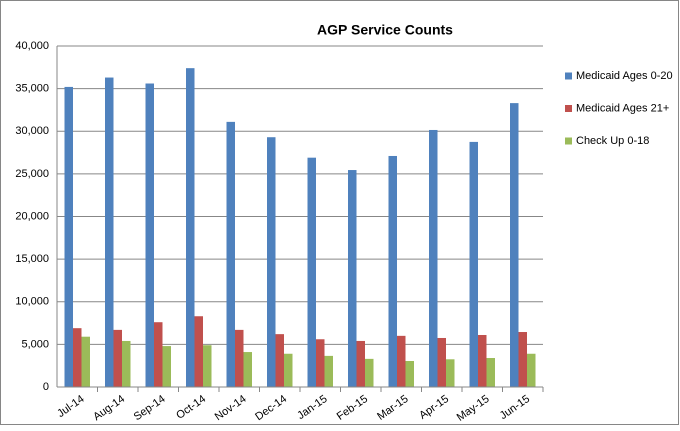 Image resolution: width=680 pixels, height=431 pixels. What do you see at coordinates (32, 131) in the screenshot?
I see `y-tick-label: 30,000` at bounding box center [32, 131].